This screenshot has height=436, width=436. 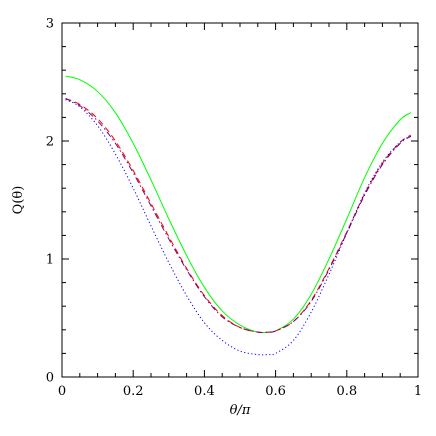 What do you see at coordinates (240, 410) in the screenshot?
I see `x-axis-label: θ/π` at bounding box center [240, 410].